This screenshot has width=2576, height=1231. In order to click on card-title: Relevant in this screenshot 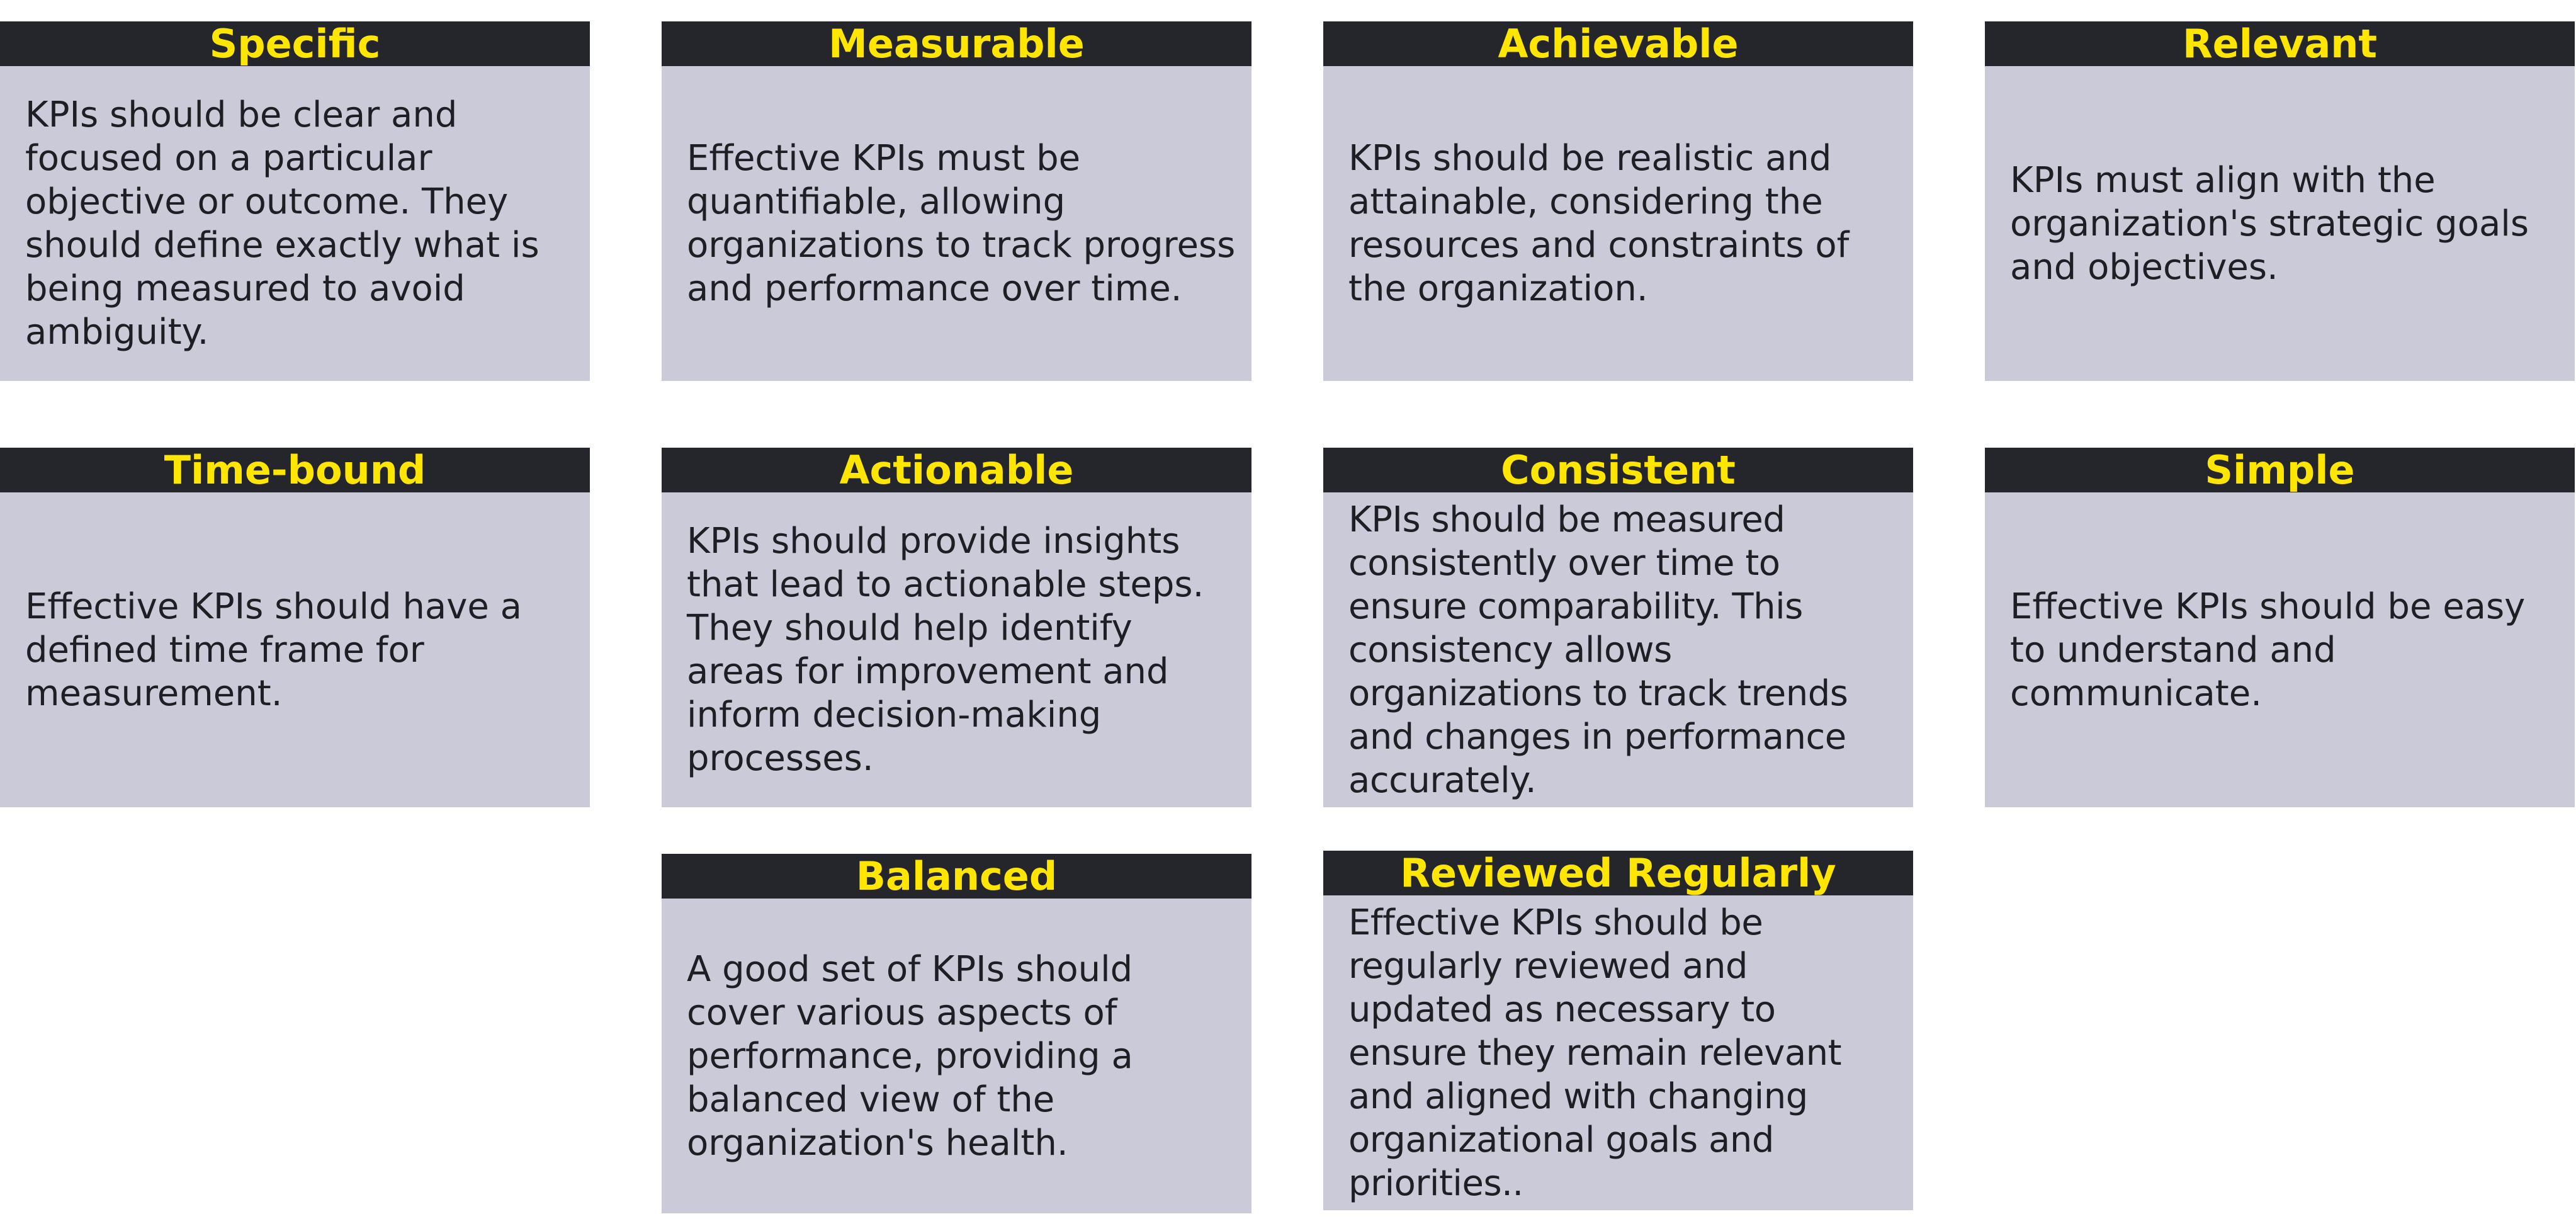, I will do `click(2280, 44)`.